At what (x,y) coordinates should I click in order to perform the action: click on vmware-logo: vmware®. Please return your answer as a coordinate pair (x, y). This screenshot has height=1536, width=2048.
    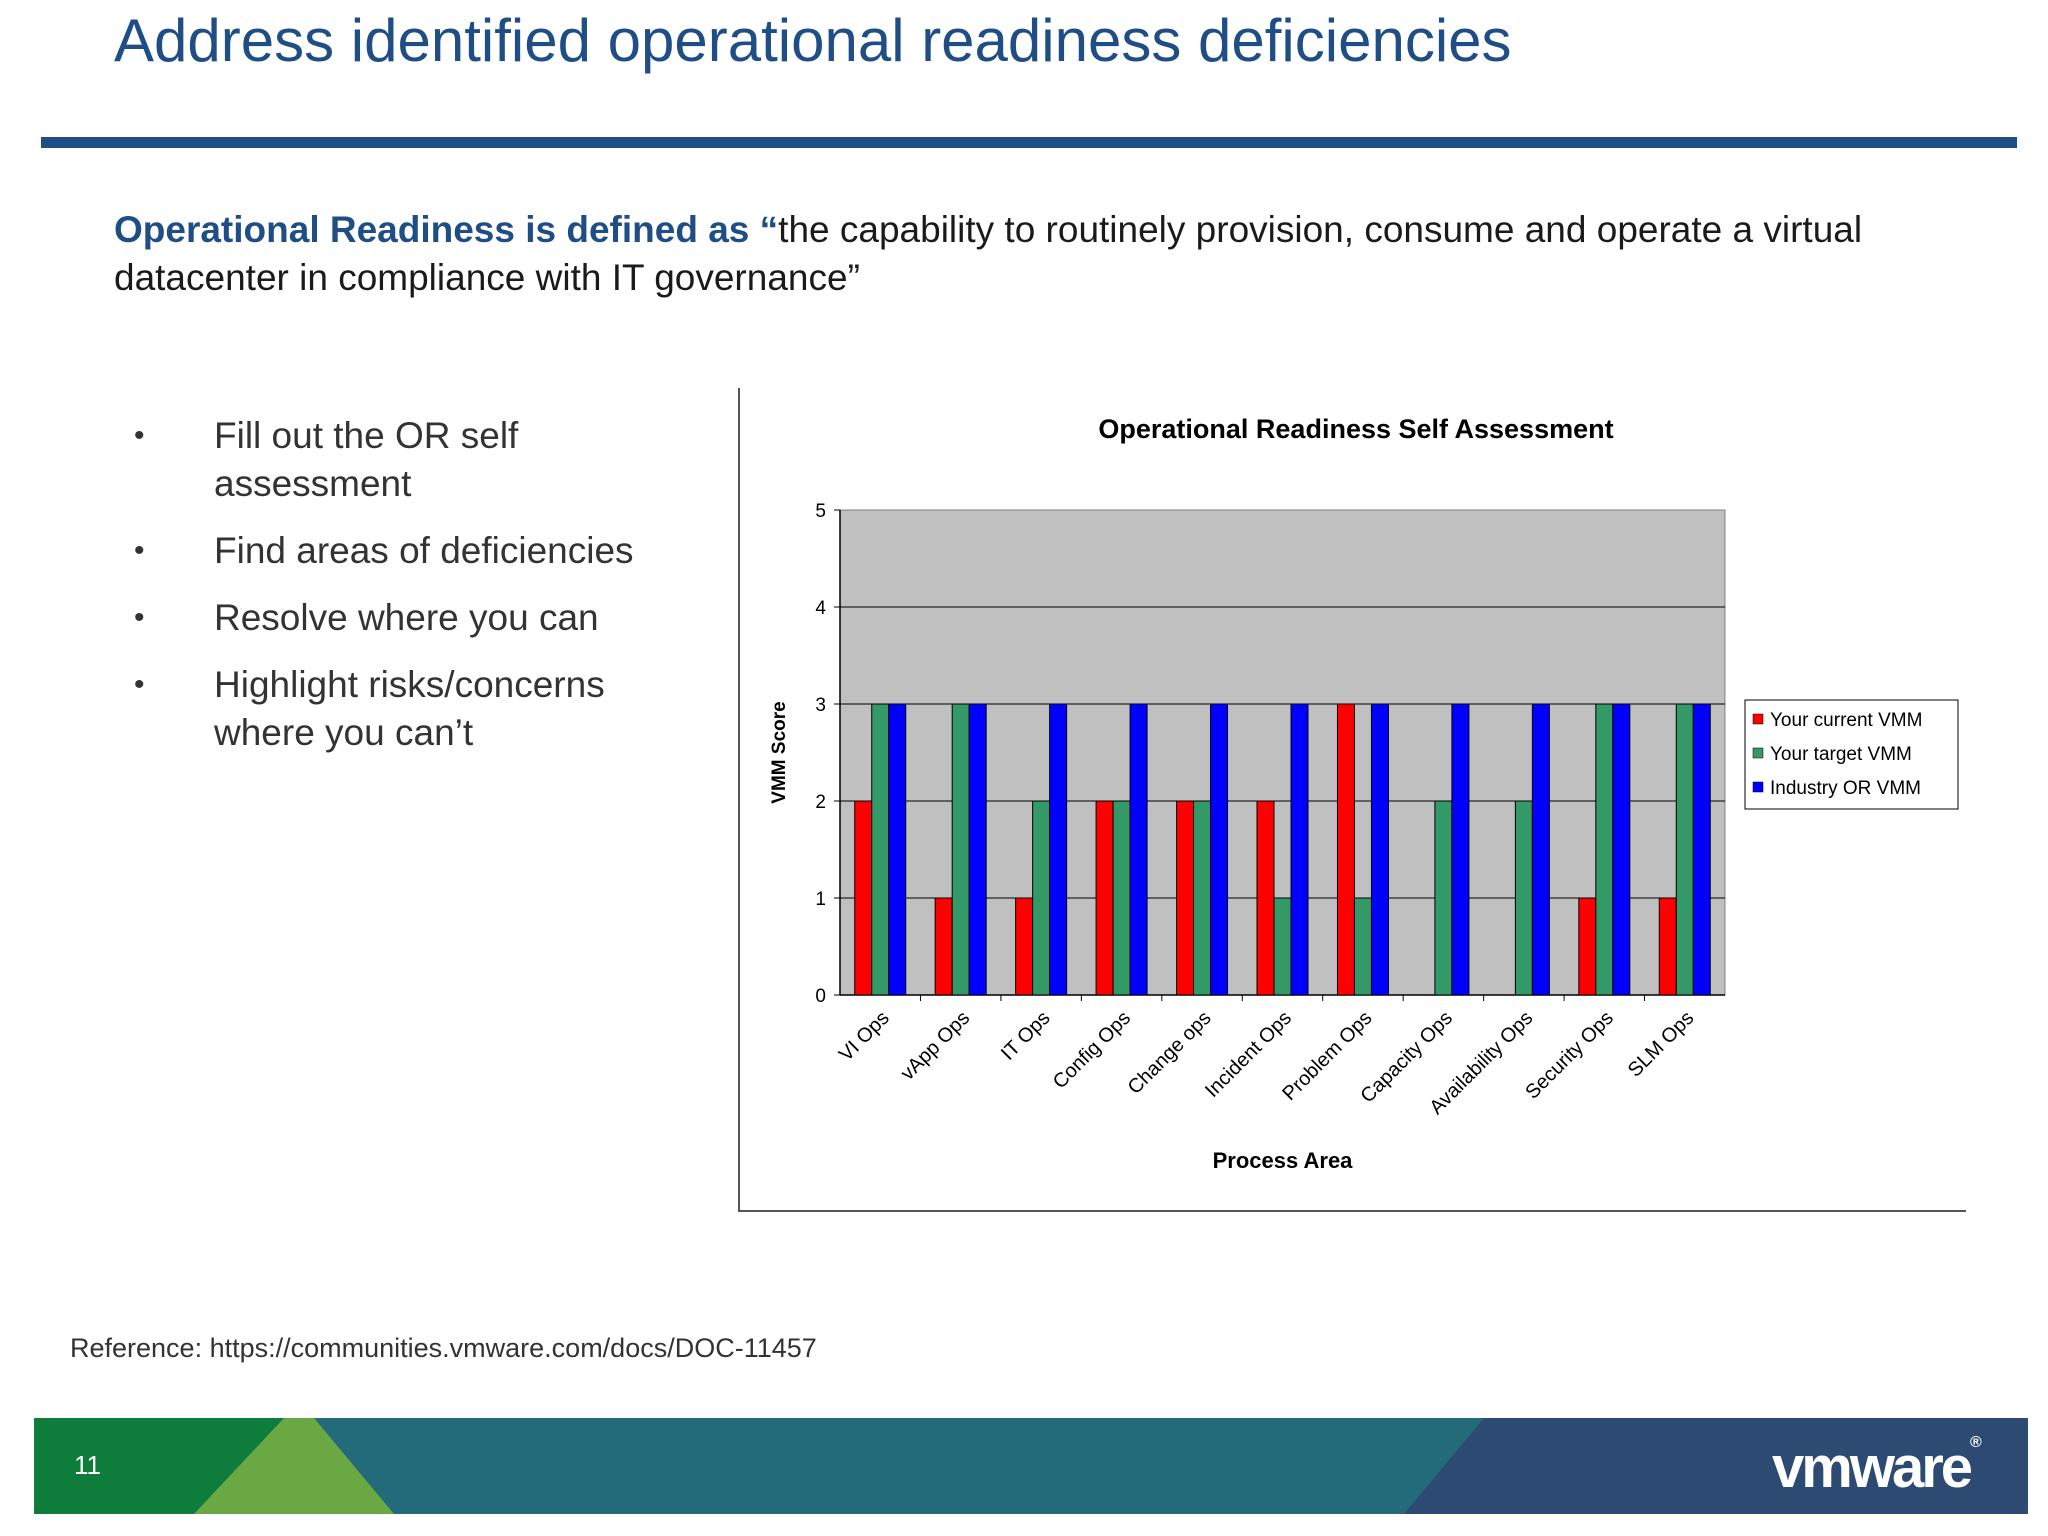
    Looking at the image, I should click on (1877, 1467).